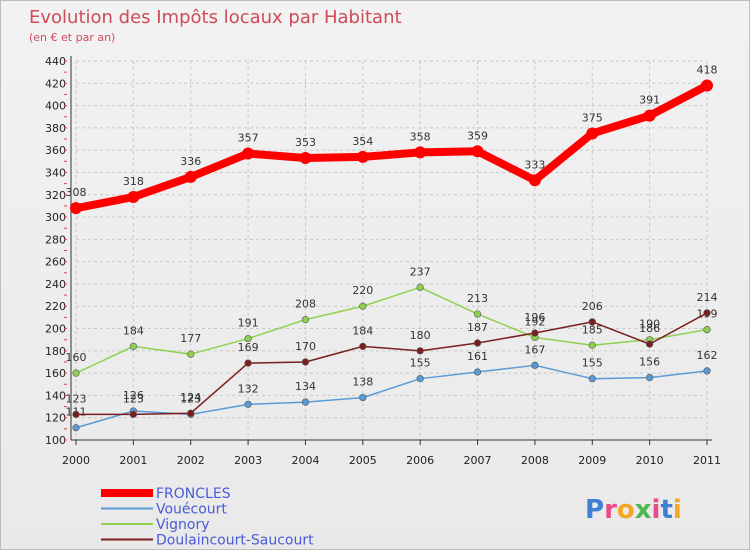 This screenshot has width=750, height=550. I want to click on data-label: 167, so click(534, 349).